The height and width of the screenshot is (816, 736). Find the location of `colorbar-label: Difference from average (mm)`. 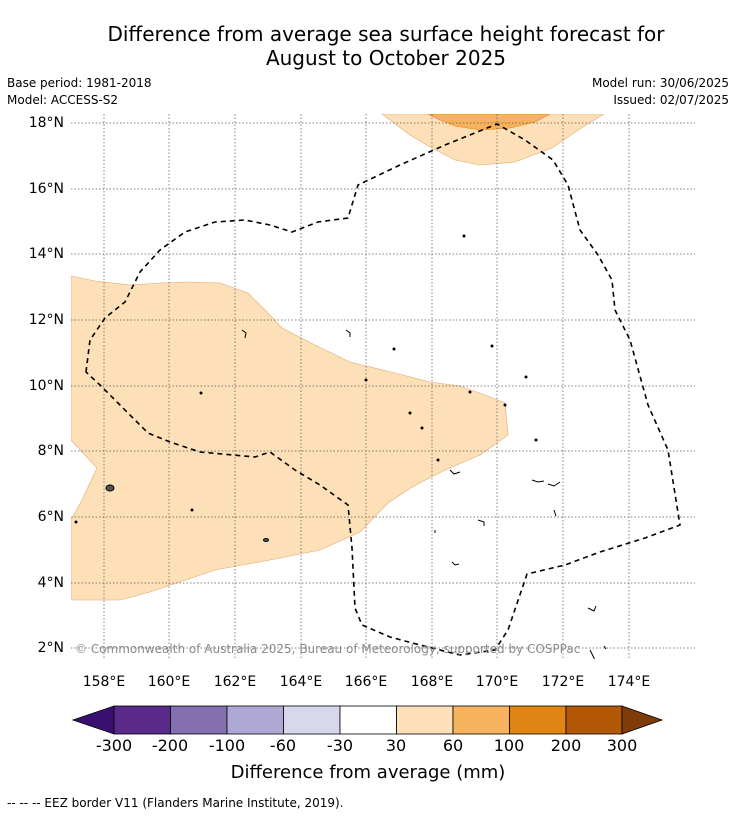

colorbar-label: Difference from average (mm) is located at coordinates (368, 772).